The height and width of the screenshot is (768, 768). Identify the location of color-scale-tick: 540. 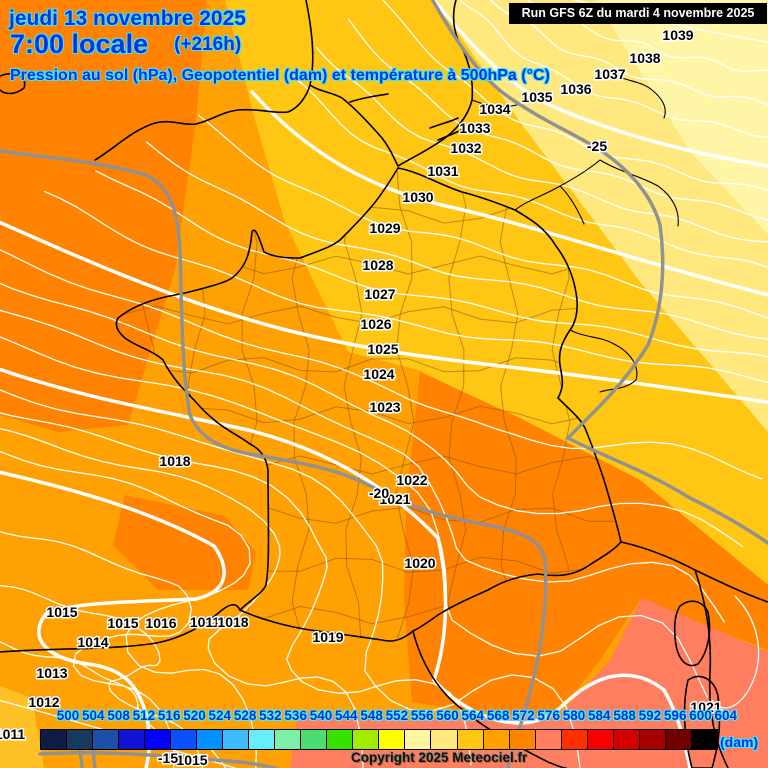
(321, 715).